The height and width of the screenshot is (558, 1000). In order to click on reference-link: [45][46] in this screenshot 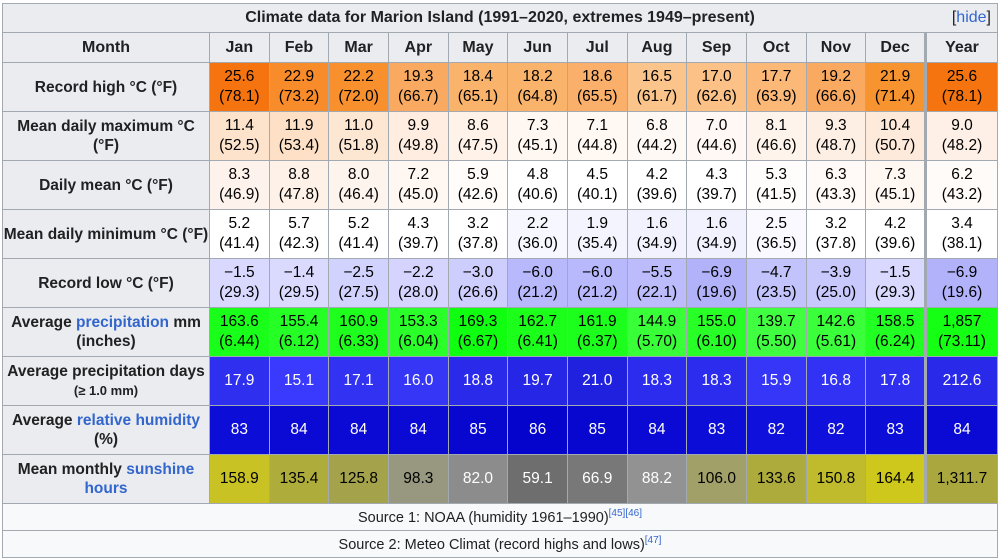, I will do `click(625, 514)`.